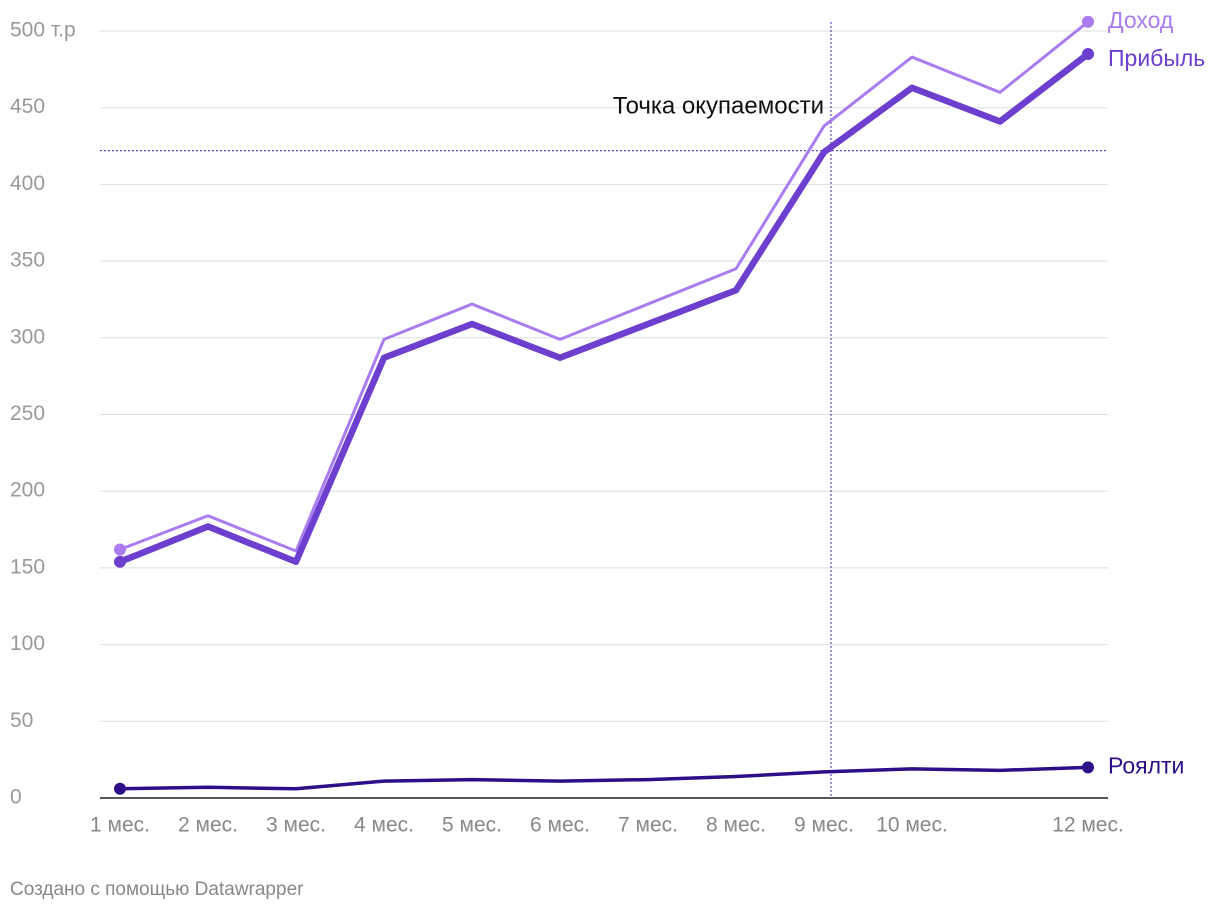  Describe the element at coordinates (736, 825) in the screenshot. I see `x-tick-label: 8 мес.` at that location.